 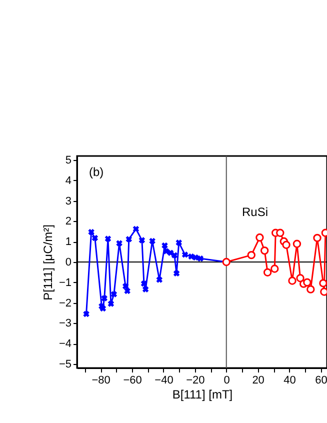 I want to click on y-tick-label: 4, so click(x=68, y=180).